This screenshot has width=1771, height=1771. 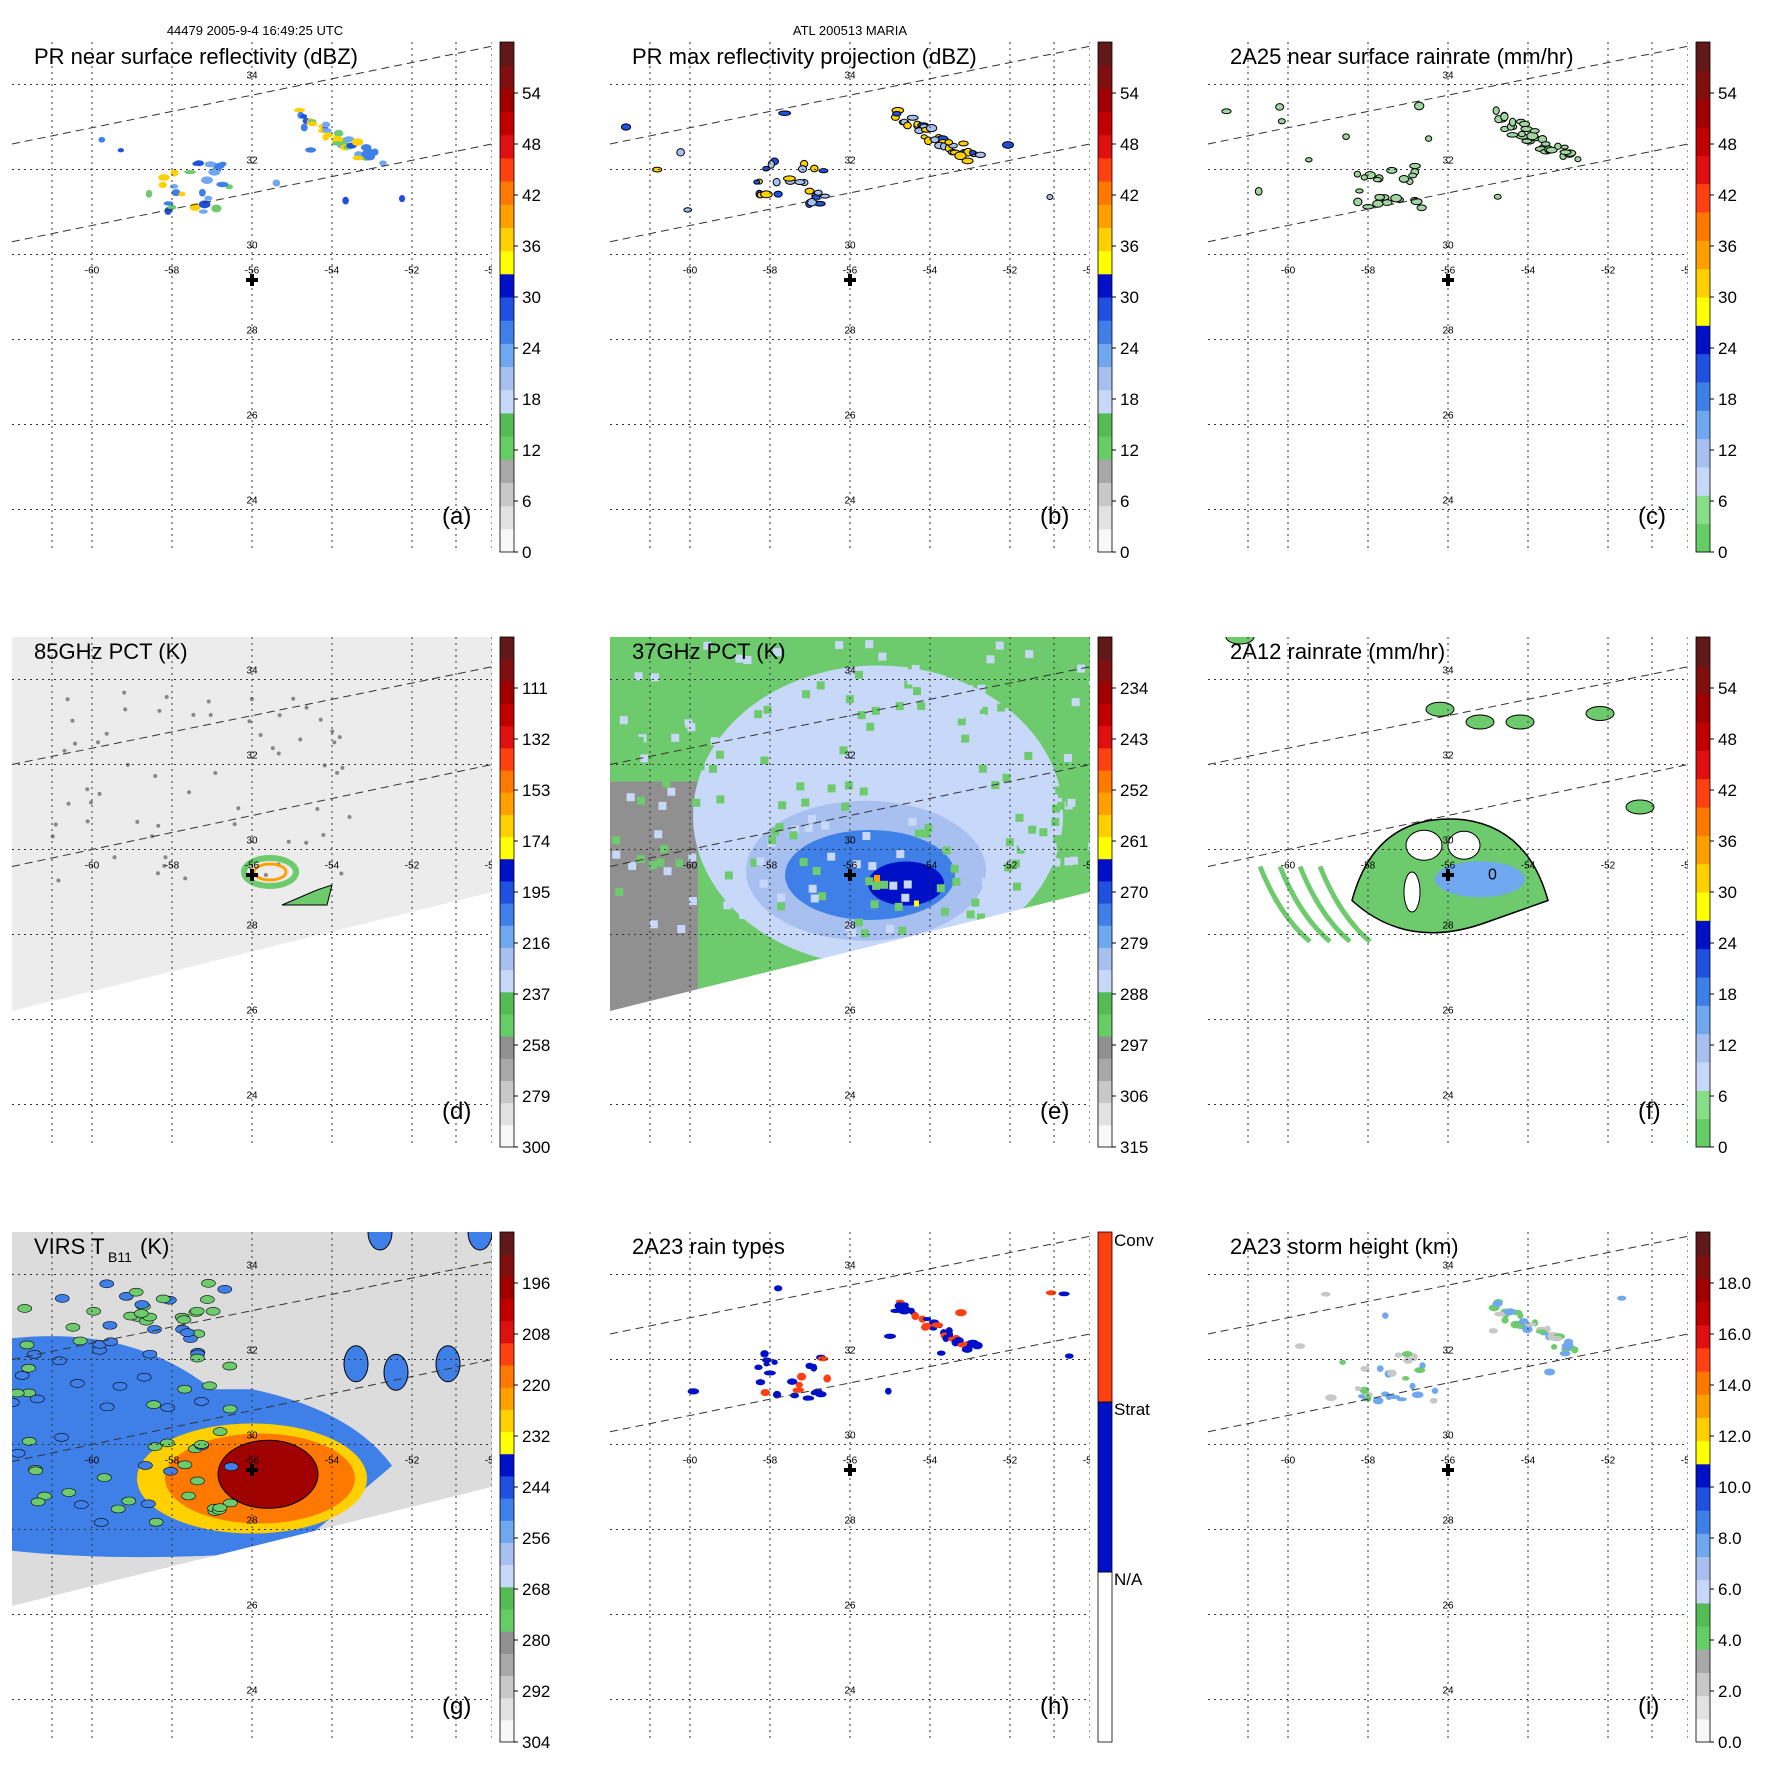 I want to click on panel-label: (b), so click(x=1054, y=516).